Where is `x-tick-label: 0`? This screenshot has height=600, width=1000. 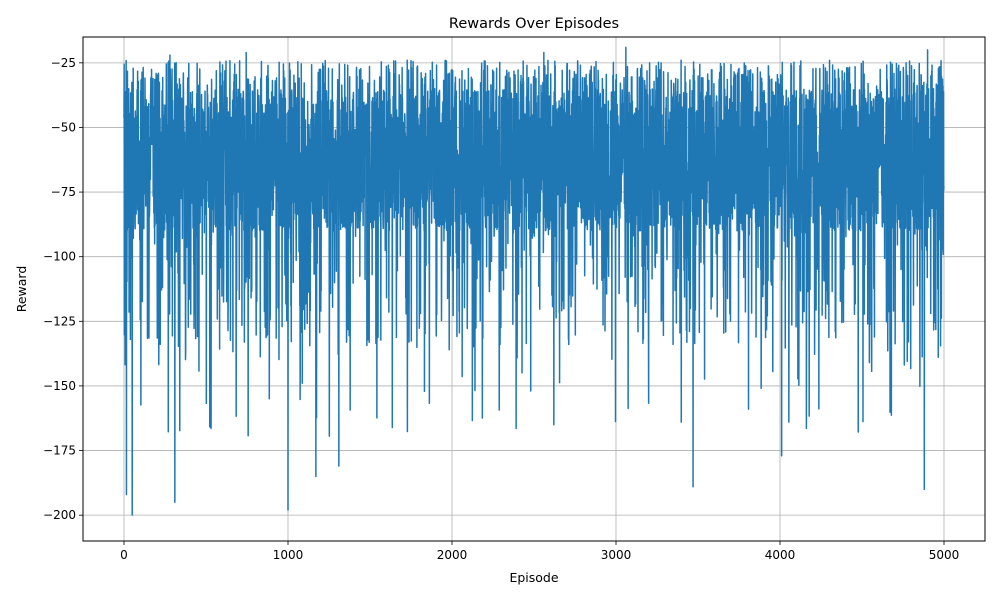 x-tick-label: 0 is located at coordinates (124, 555).